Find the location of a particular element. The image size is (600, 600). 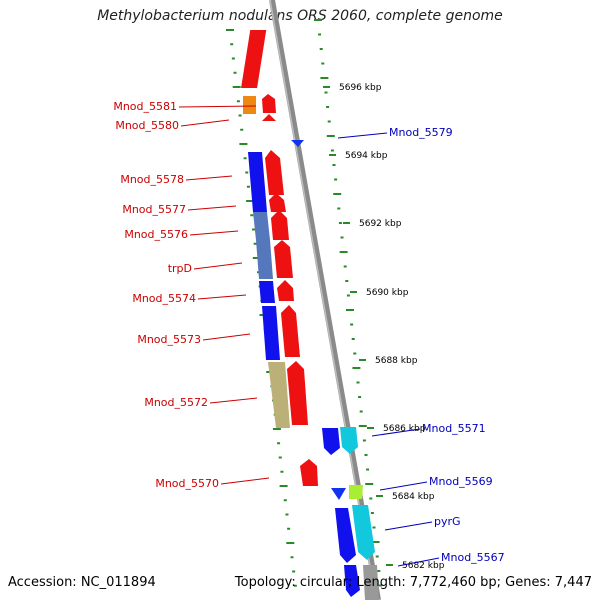

gene-feature-red-c is located at coordinates (280, 225).